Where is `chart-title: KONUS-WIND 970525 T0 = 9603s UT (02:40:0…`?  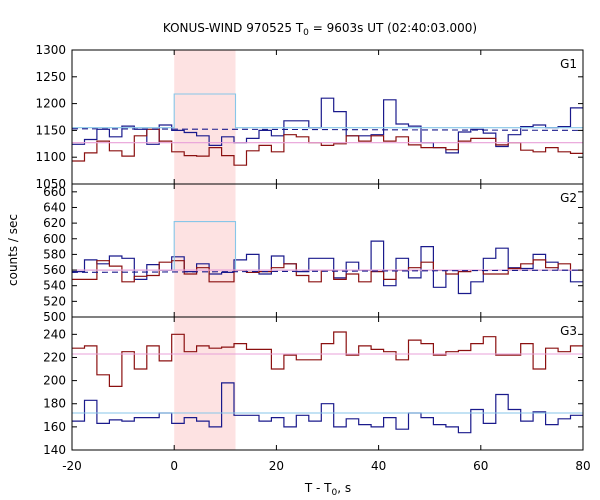 chart-title: KONUS-WIND 970525 T0 = 9603s UT (02:40:0… is located at coordinates (320, 29).